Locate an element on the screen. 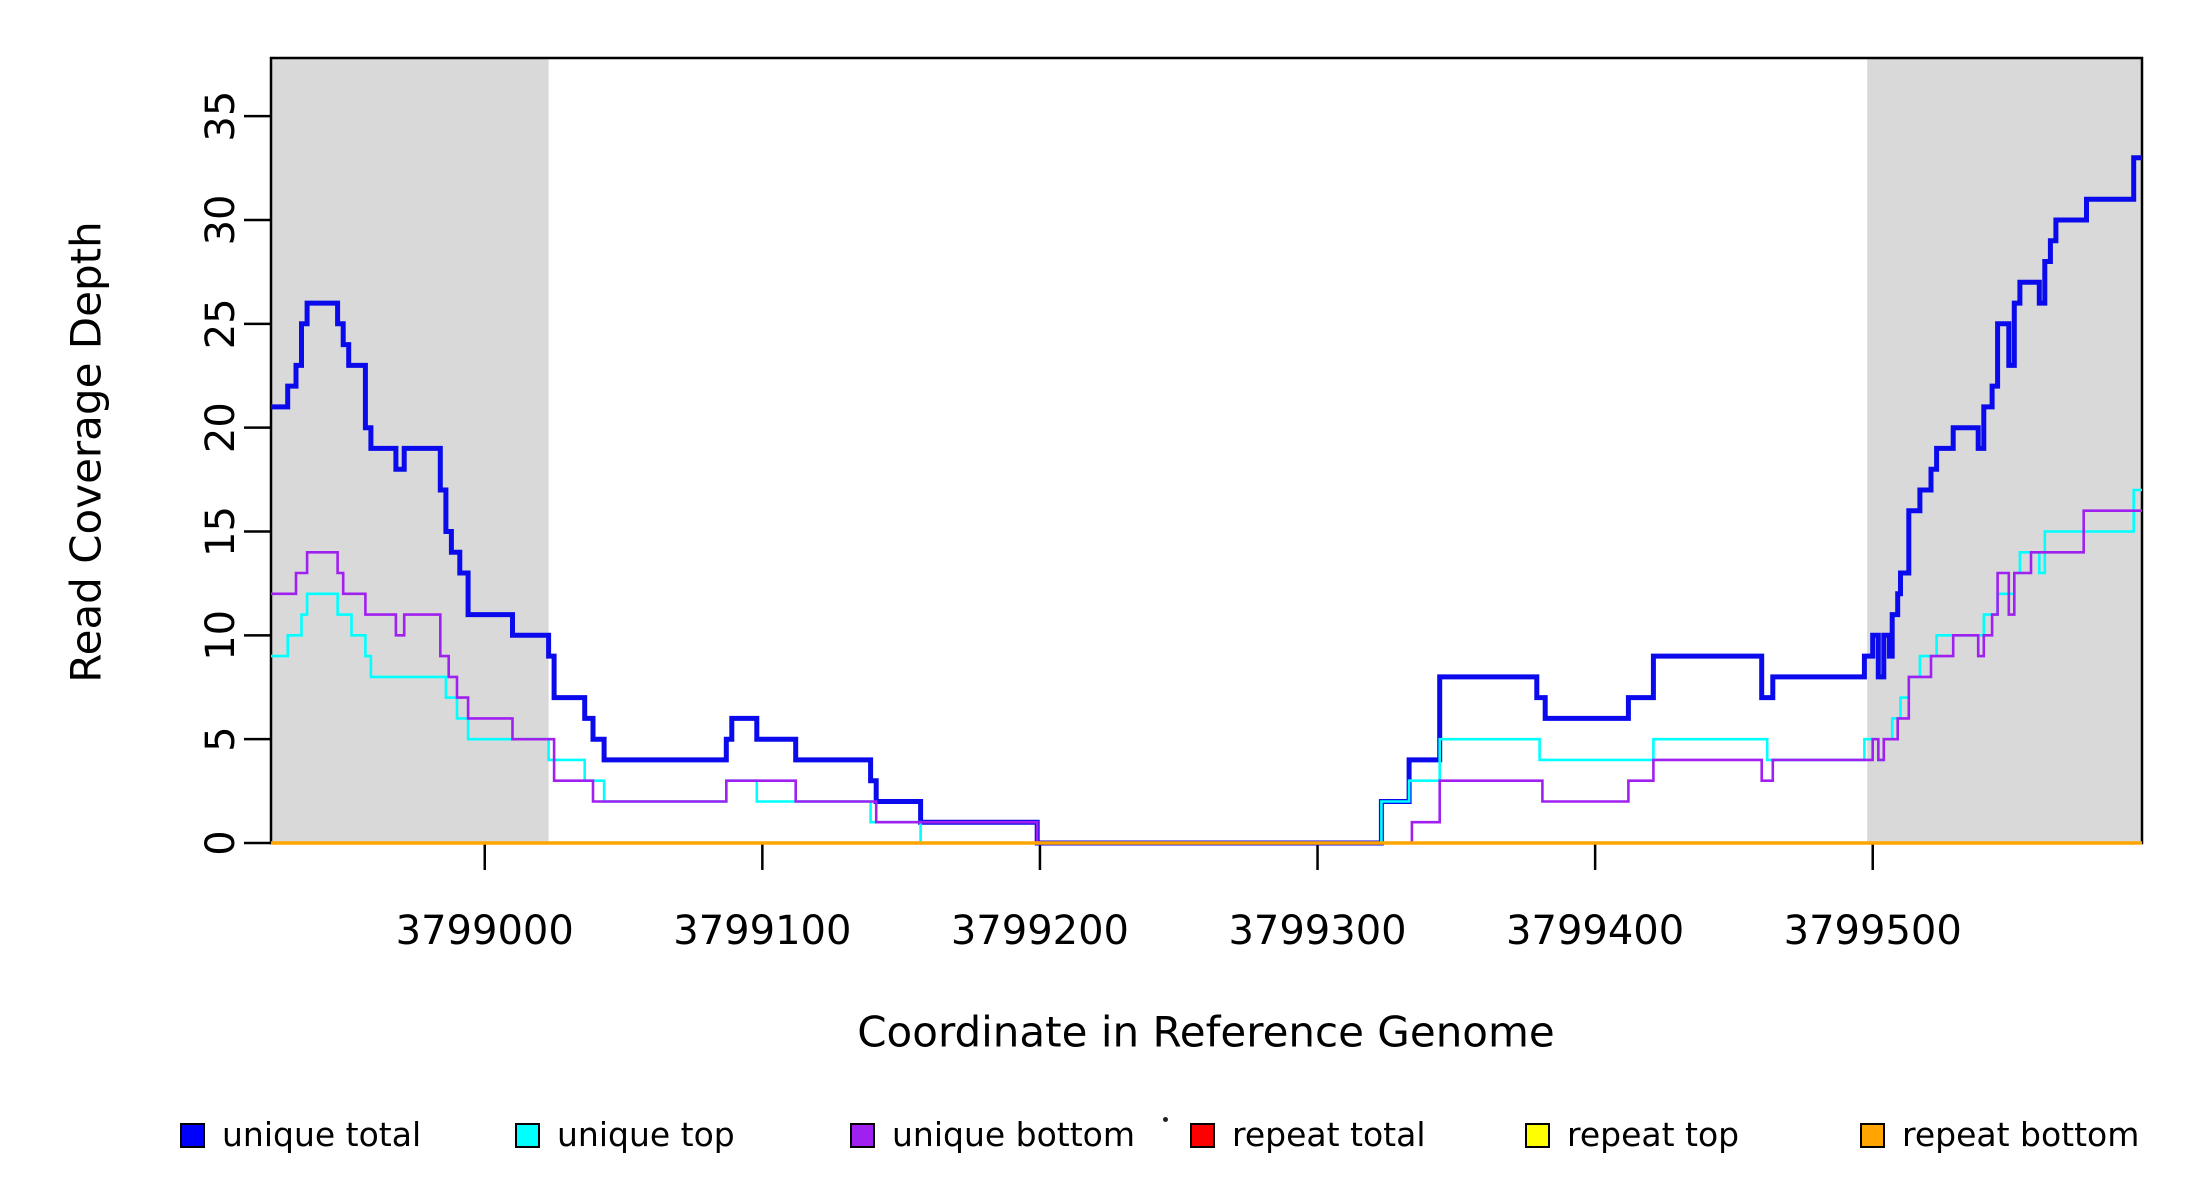  x-axis-title: Coordinate in Reference Genome is located at coordinates (1206, 1032).